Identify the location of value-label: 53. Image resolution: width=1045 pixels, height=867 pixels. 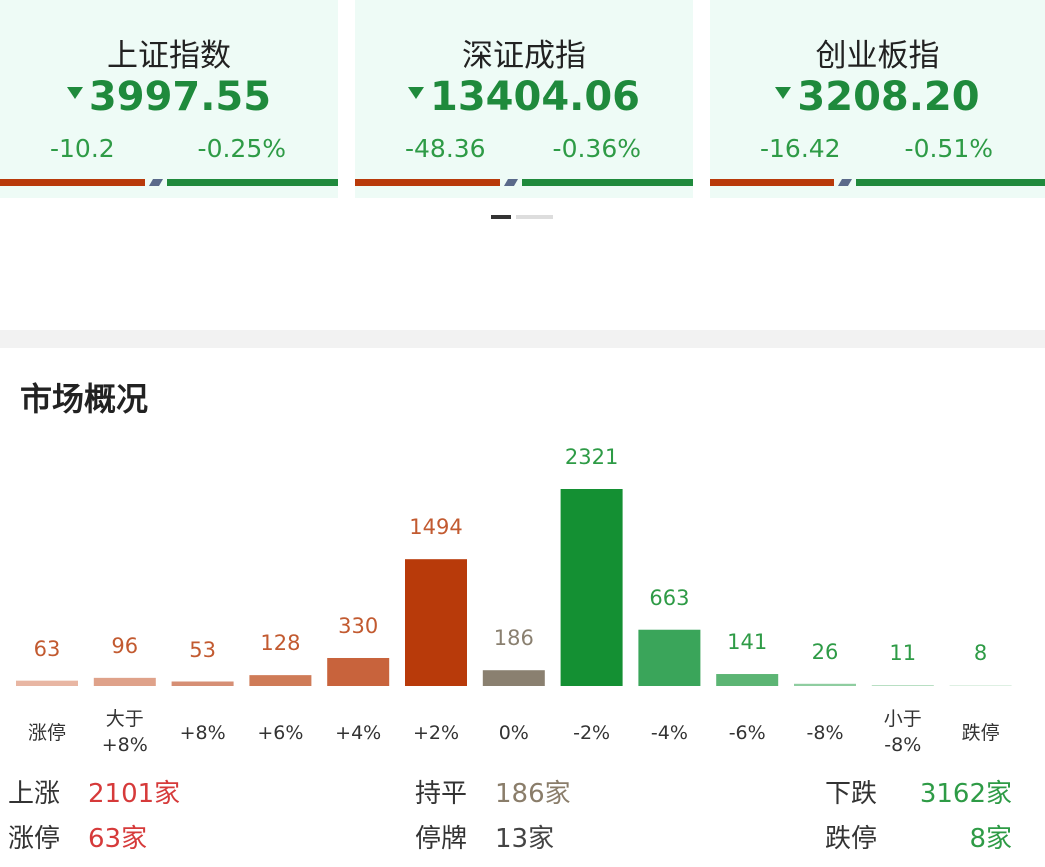
(202, 649).